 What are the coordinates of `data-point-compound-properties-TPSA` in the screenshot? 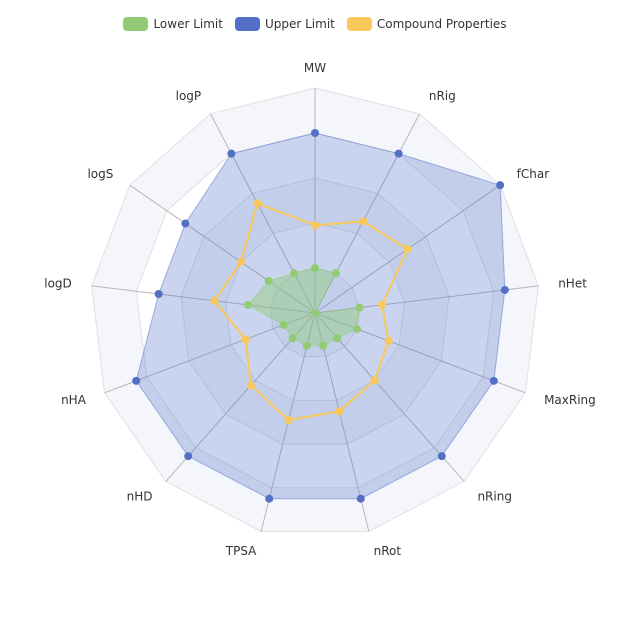 It's located at (288, 420).